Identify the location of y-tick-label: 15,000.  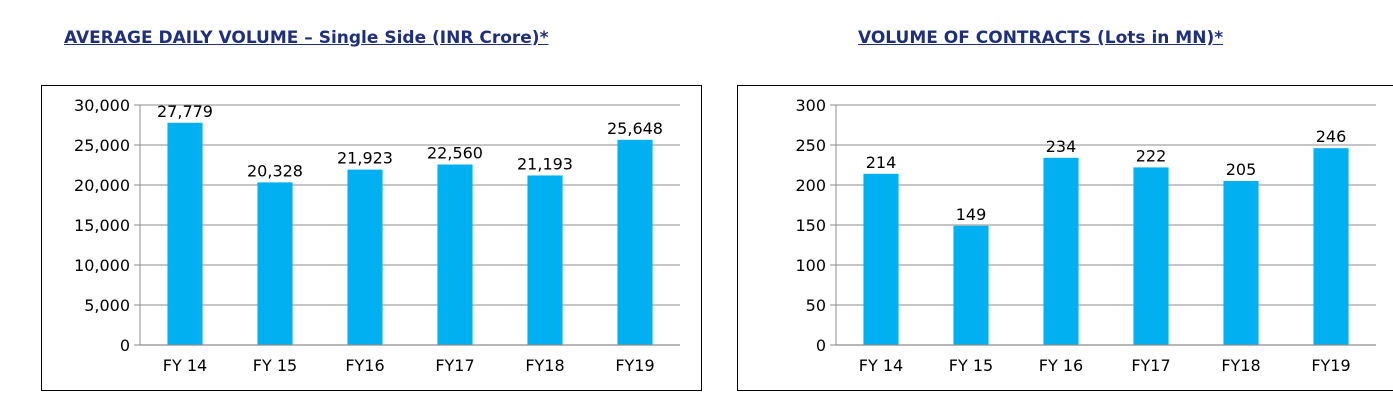
(102, 225).